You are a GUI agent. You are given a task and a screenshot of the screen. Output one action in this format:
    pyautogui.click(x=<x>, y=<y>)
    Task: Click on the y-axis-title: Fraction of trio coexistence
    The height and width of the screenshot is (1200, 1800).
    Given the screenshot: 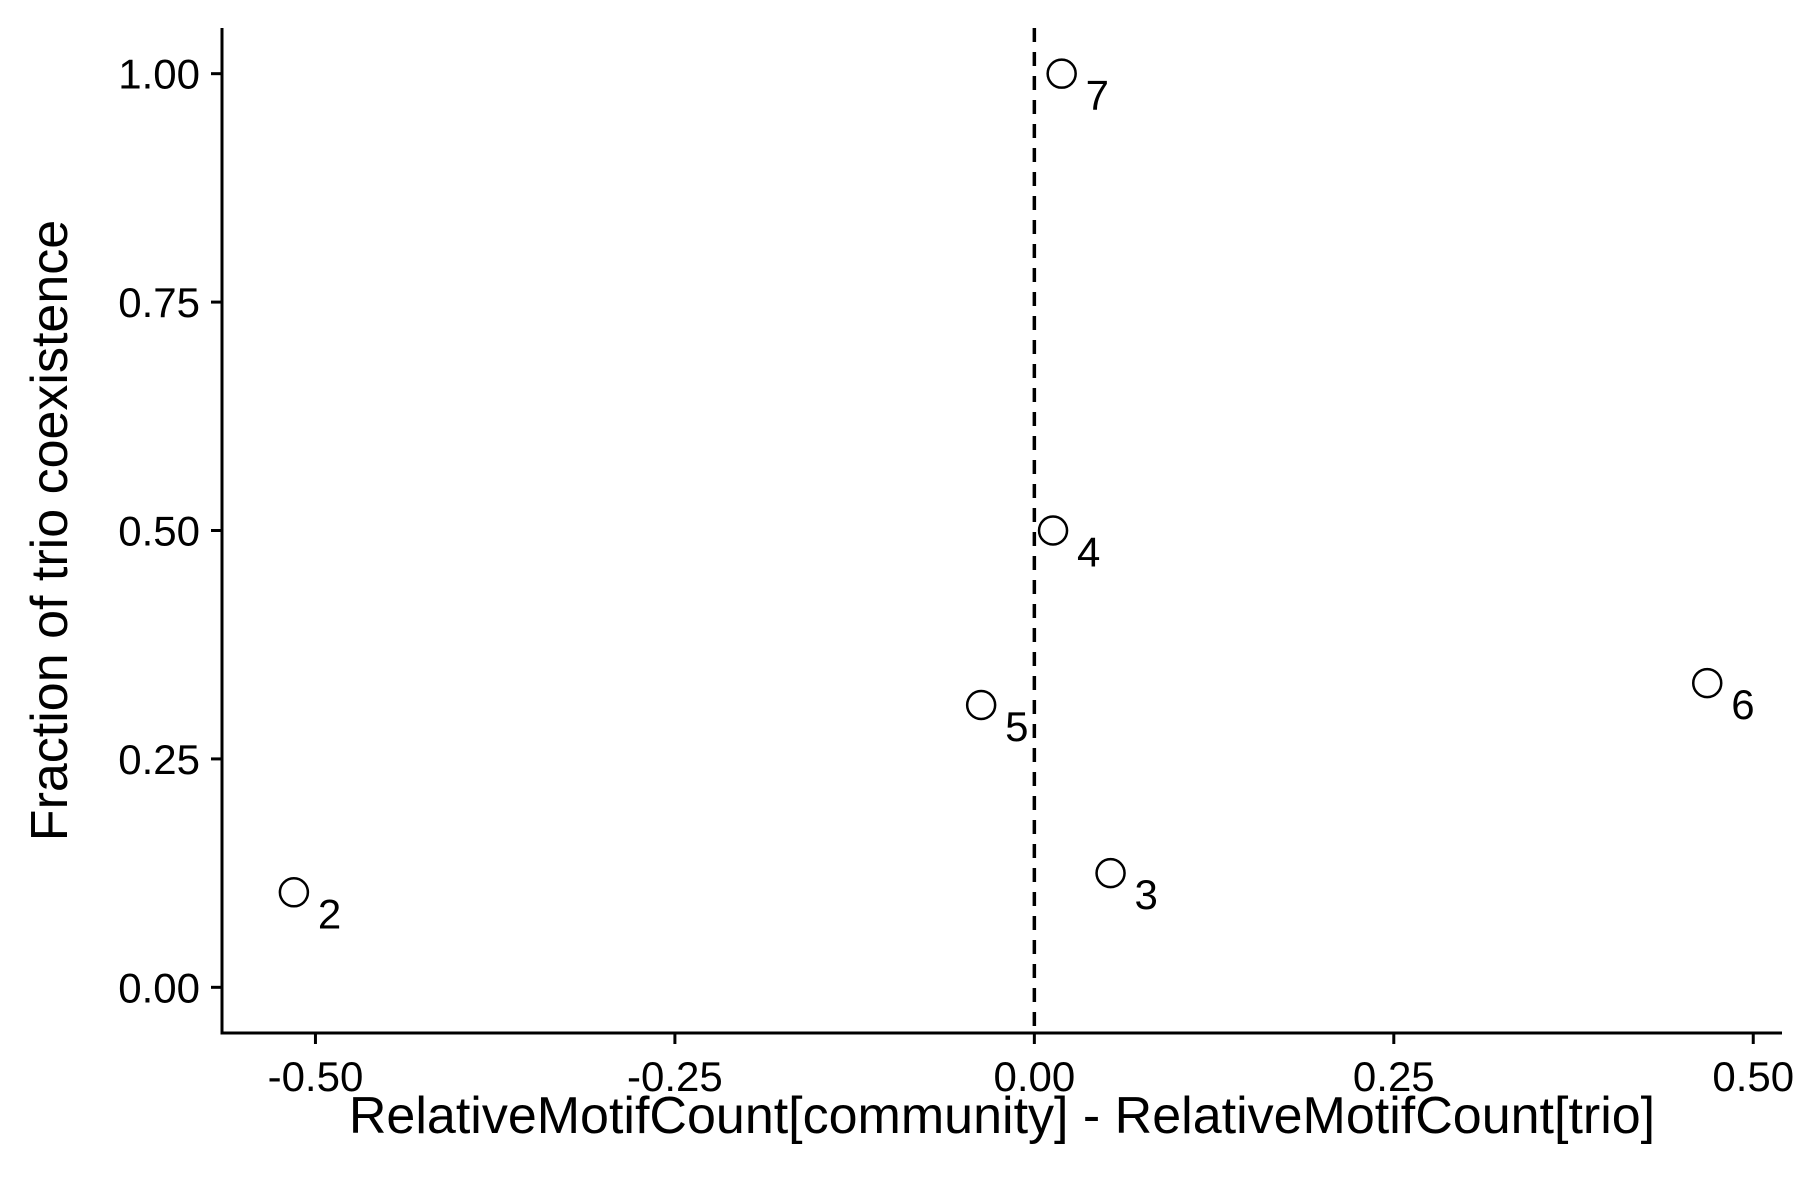 What is the action you would take?
    pyautogui.click(x=50, y=530)
    